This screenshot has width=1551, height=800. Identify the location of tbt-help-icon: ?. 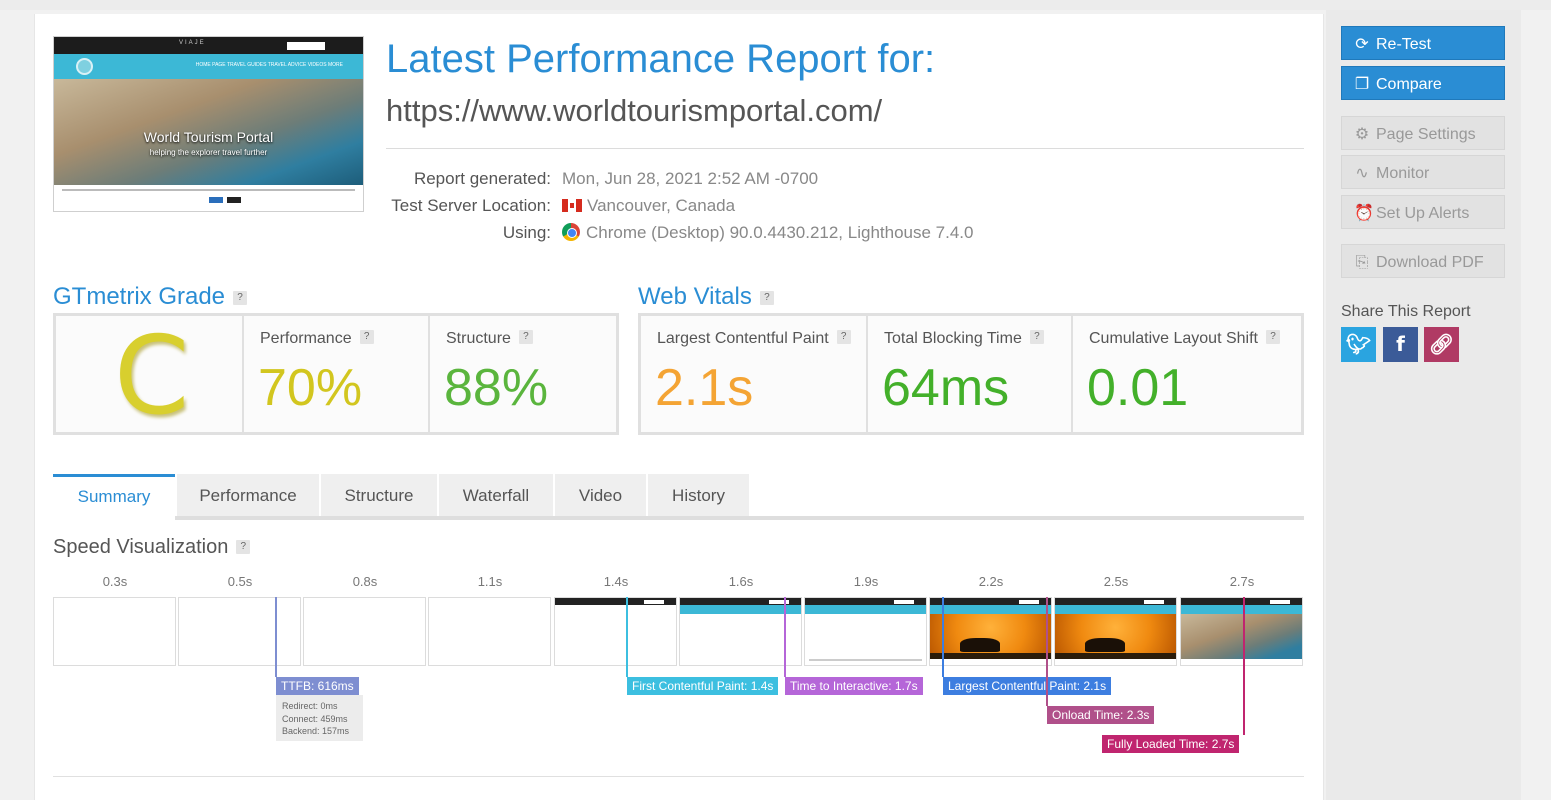
(1036, 337).